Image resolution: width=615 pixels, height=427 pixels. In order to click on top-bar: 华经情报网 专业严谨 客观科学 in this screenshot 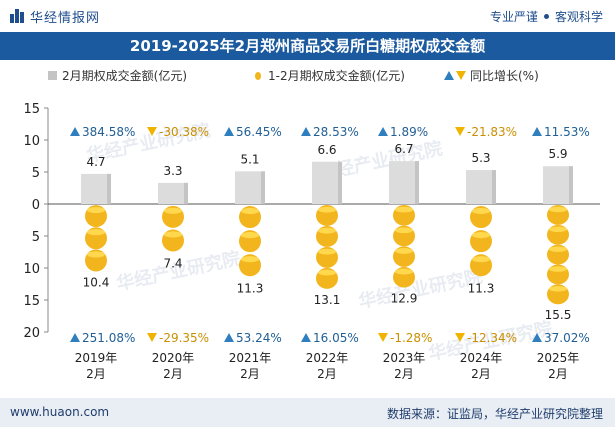, I will do `click(307, 16)`.